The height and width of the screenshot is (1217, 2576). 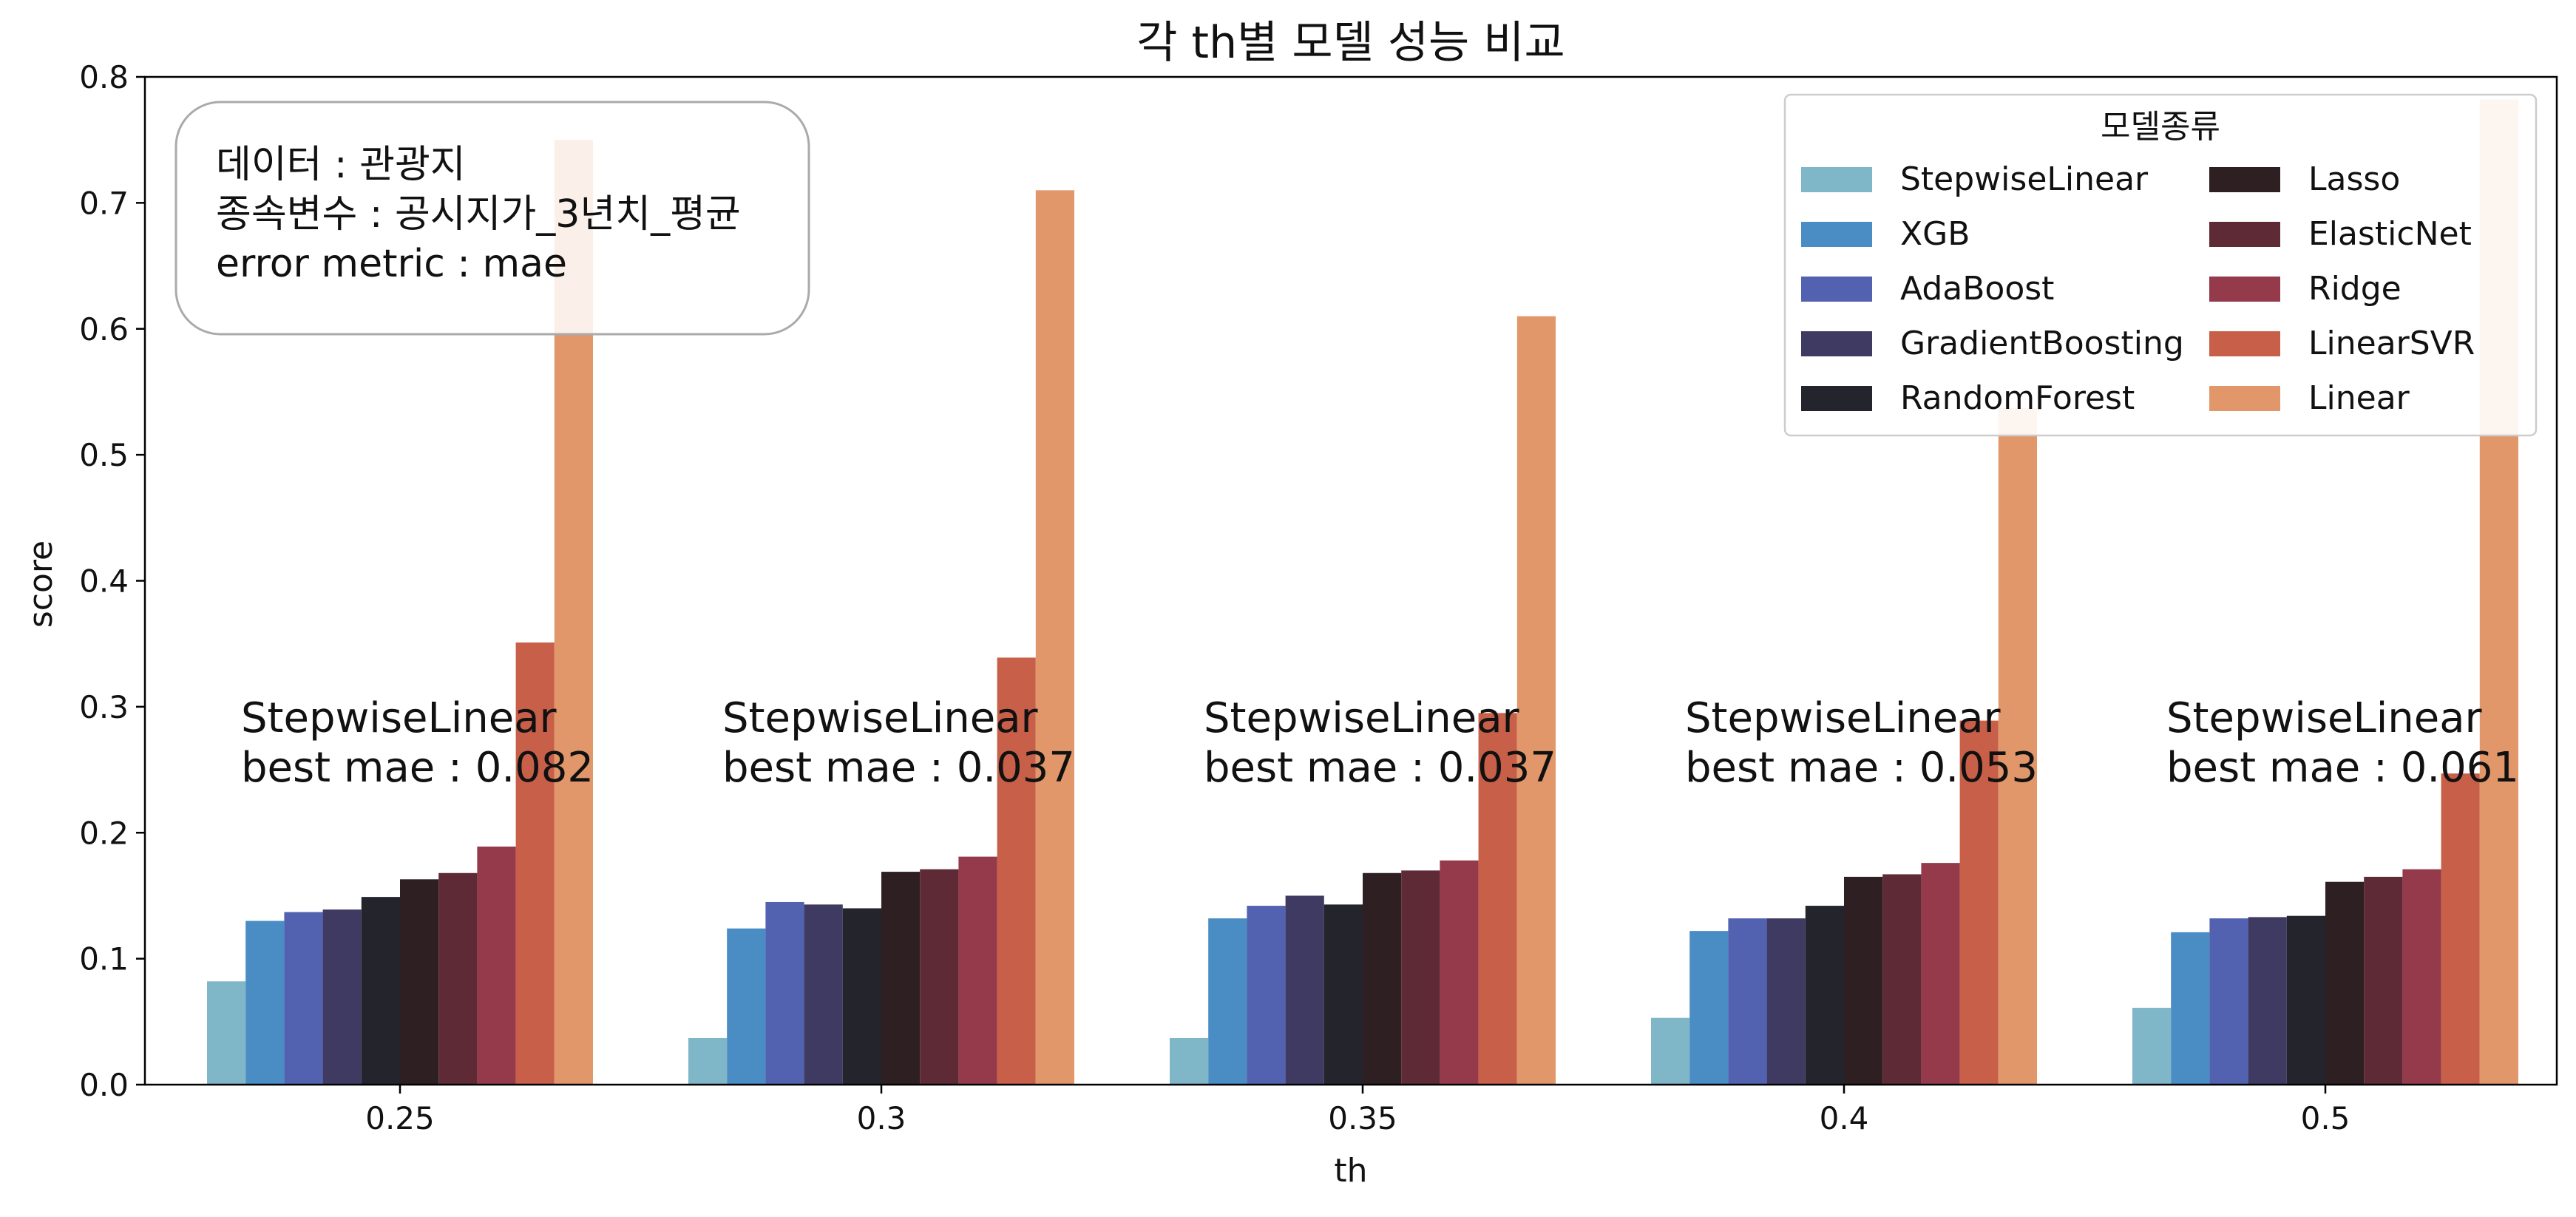 What do you see at coordinates (41, 584) in the screenshot?
I see `y-axis-title: score` at bounding box center [41, 584].